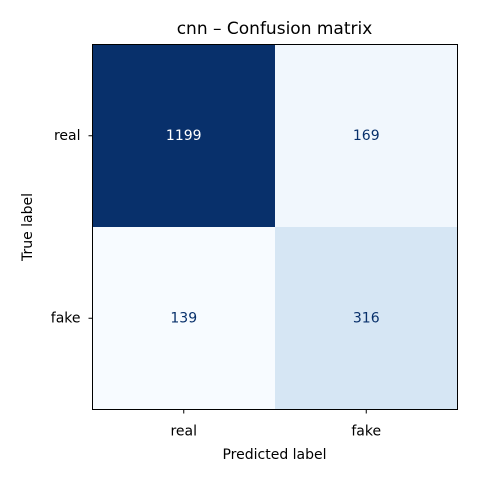  Describe the element at coordinates (28, 227) in the screenshot. I see `y-axis-label: True label` at that location.